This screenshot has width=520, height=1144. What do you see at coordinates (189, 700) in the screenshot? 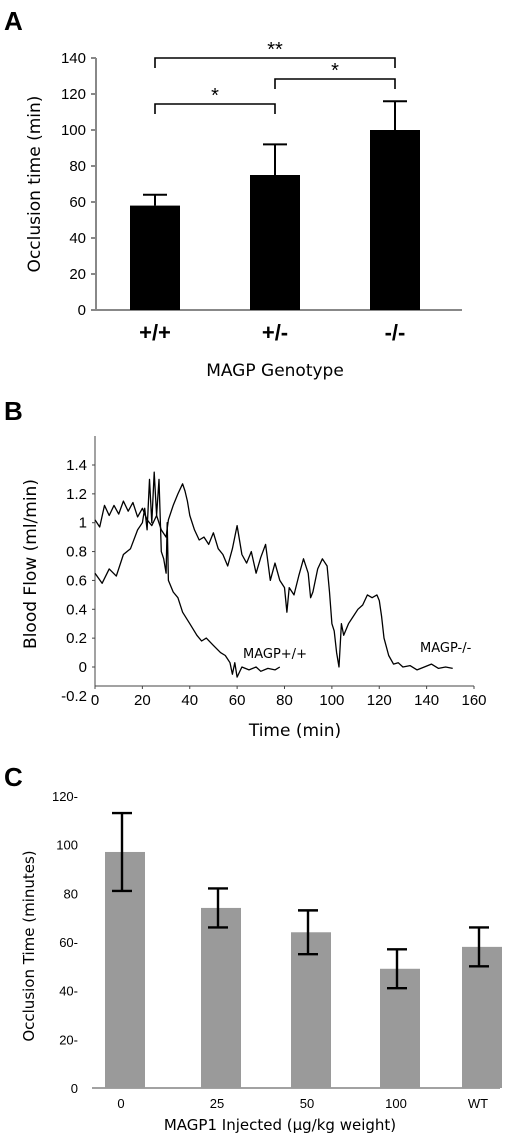
I see `panel-b-x-tick-label: 40` at bounding box center [189, 700].